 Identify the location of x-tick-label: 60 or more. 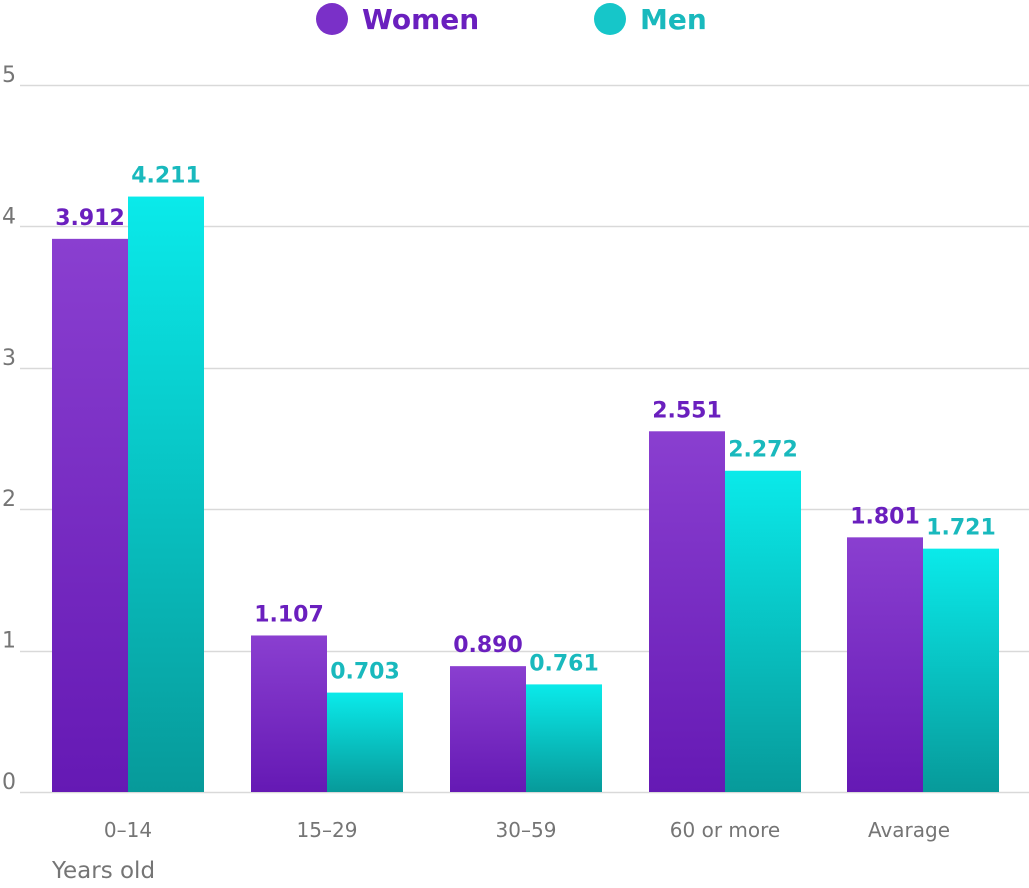
(725, 830).